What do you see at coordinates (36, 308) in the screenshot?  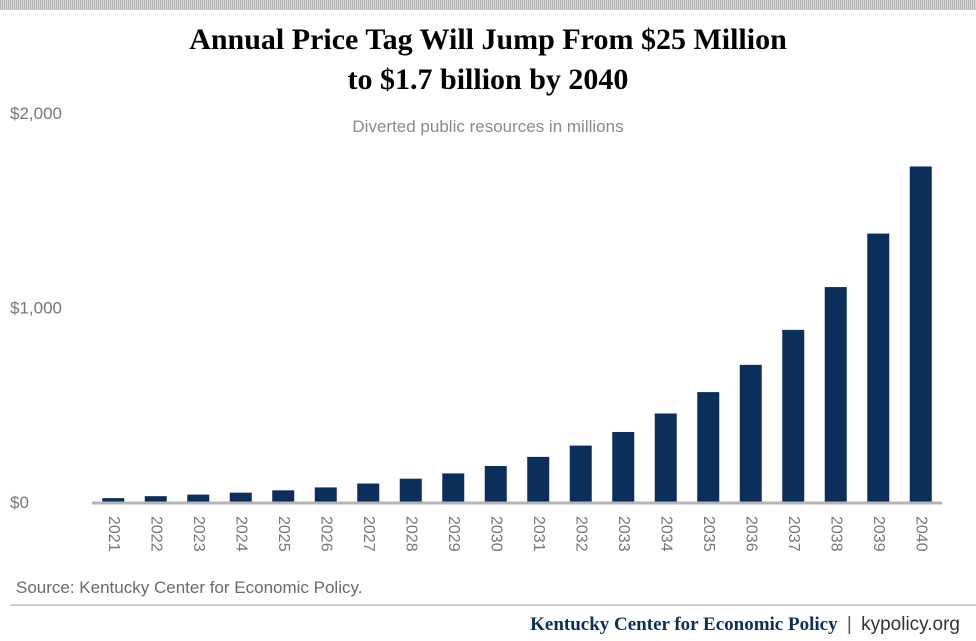 I see `y-tick-label: $1,000` at bounding box center [36, 308].